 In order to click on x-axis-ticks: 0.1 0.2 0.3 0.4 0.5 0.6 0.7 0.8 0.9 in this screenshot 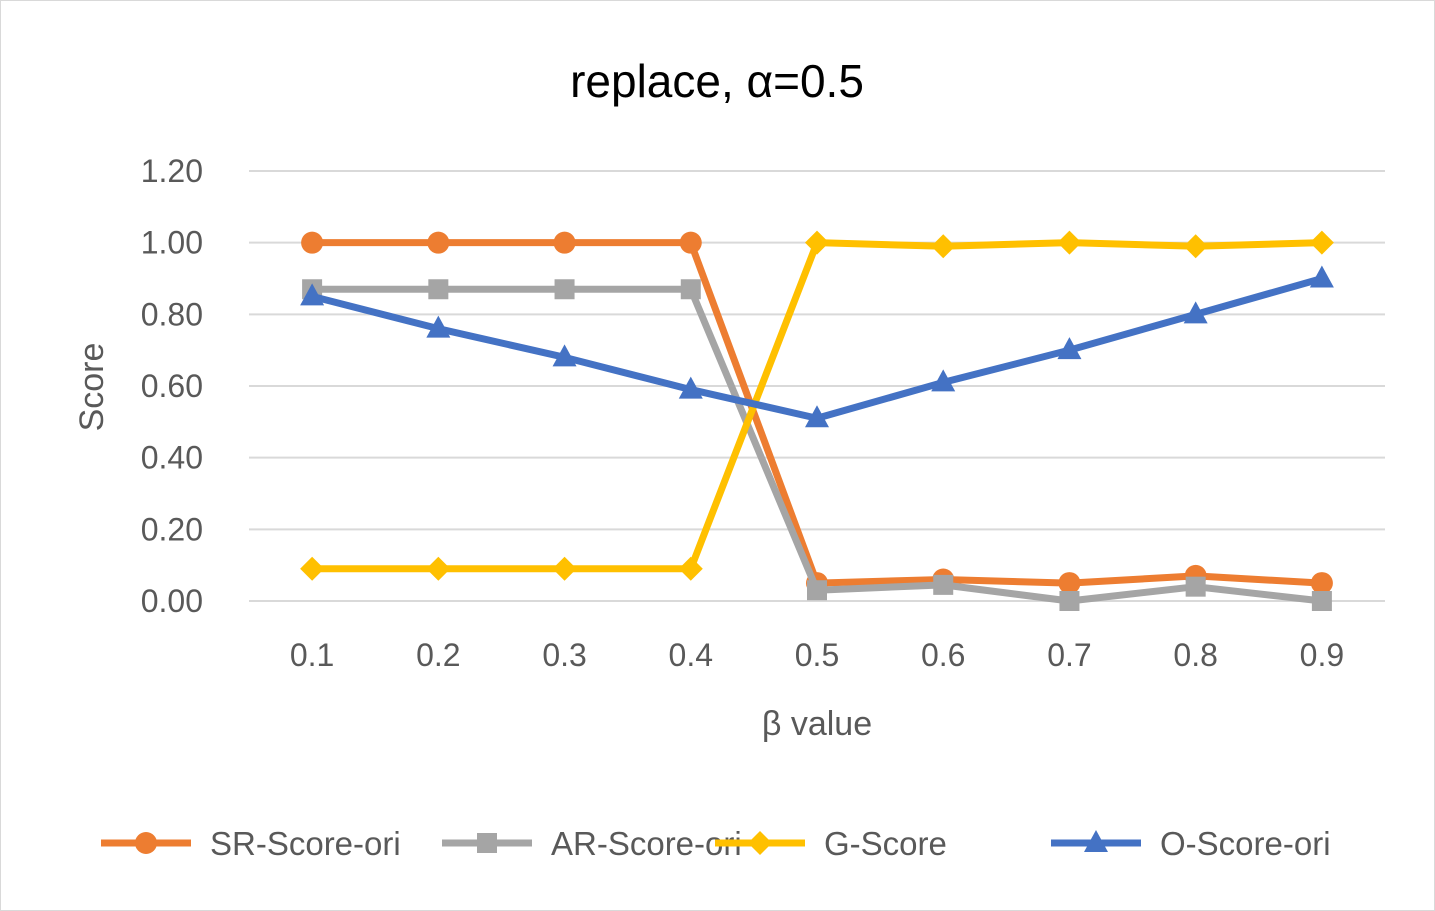, I will do `click(817, 655)`.